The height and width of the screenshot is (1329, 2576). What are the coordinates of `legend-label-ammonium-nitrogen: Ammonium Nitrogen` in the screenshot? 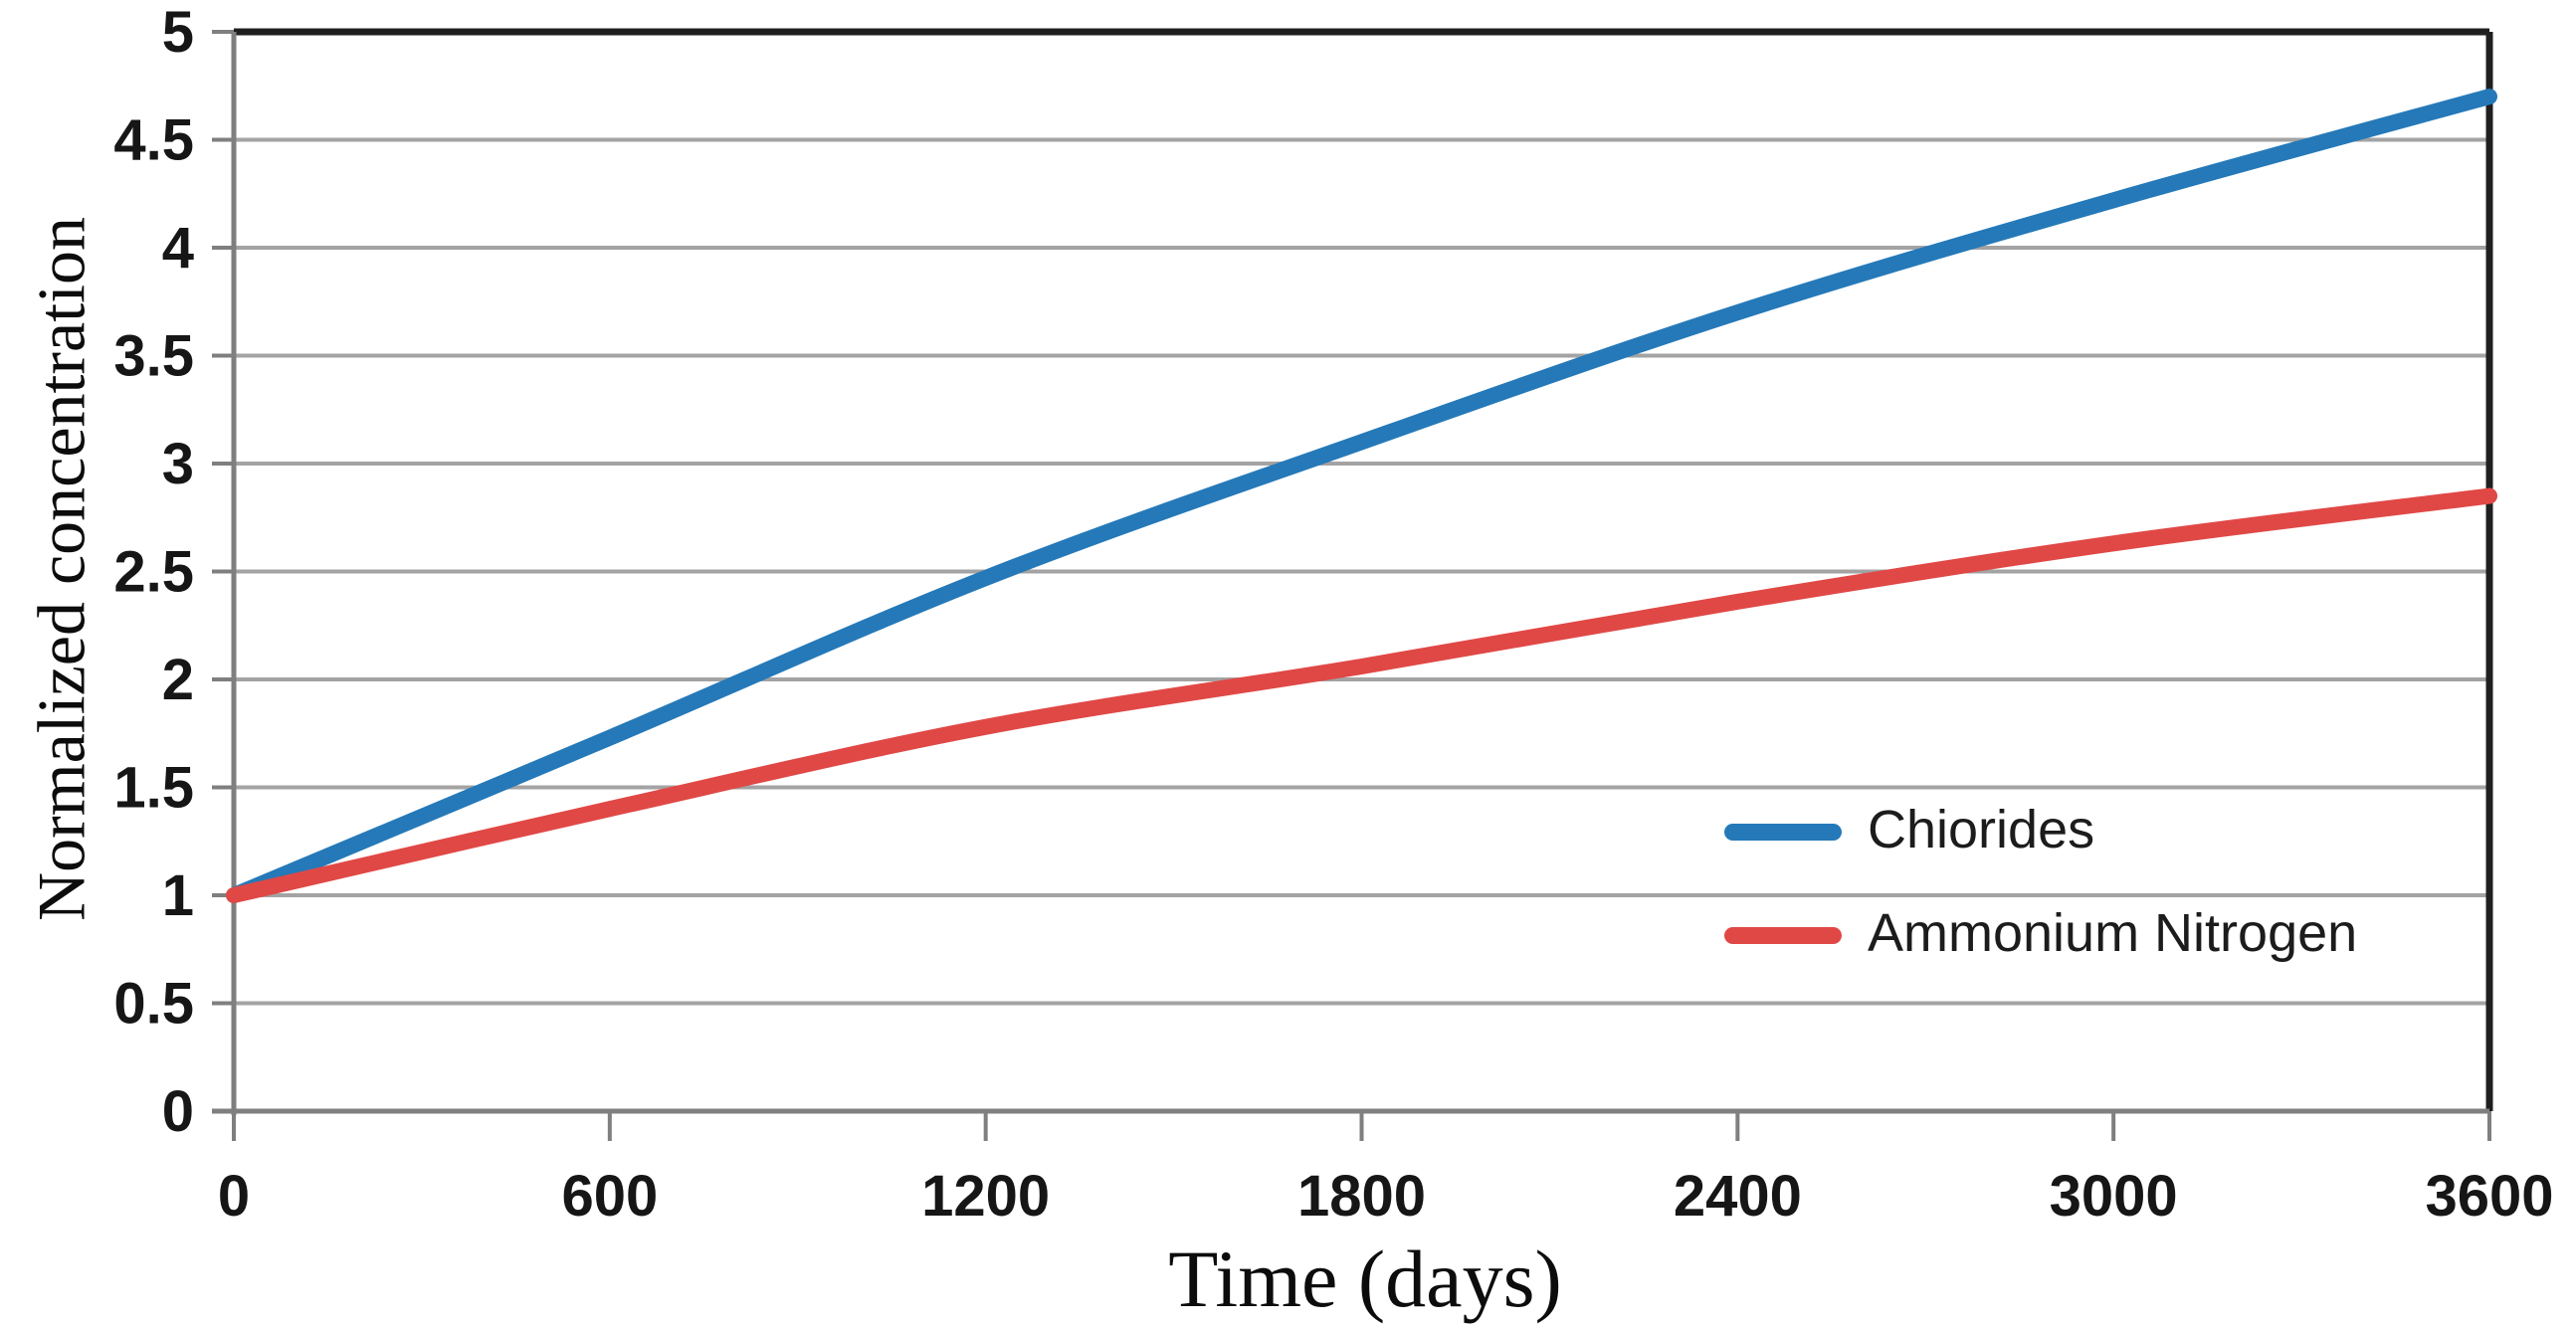 It's located at (2113, 933).